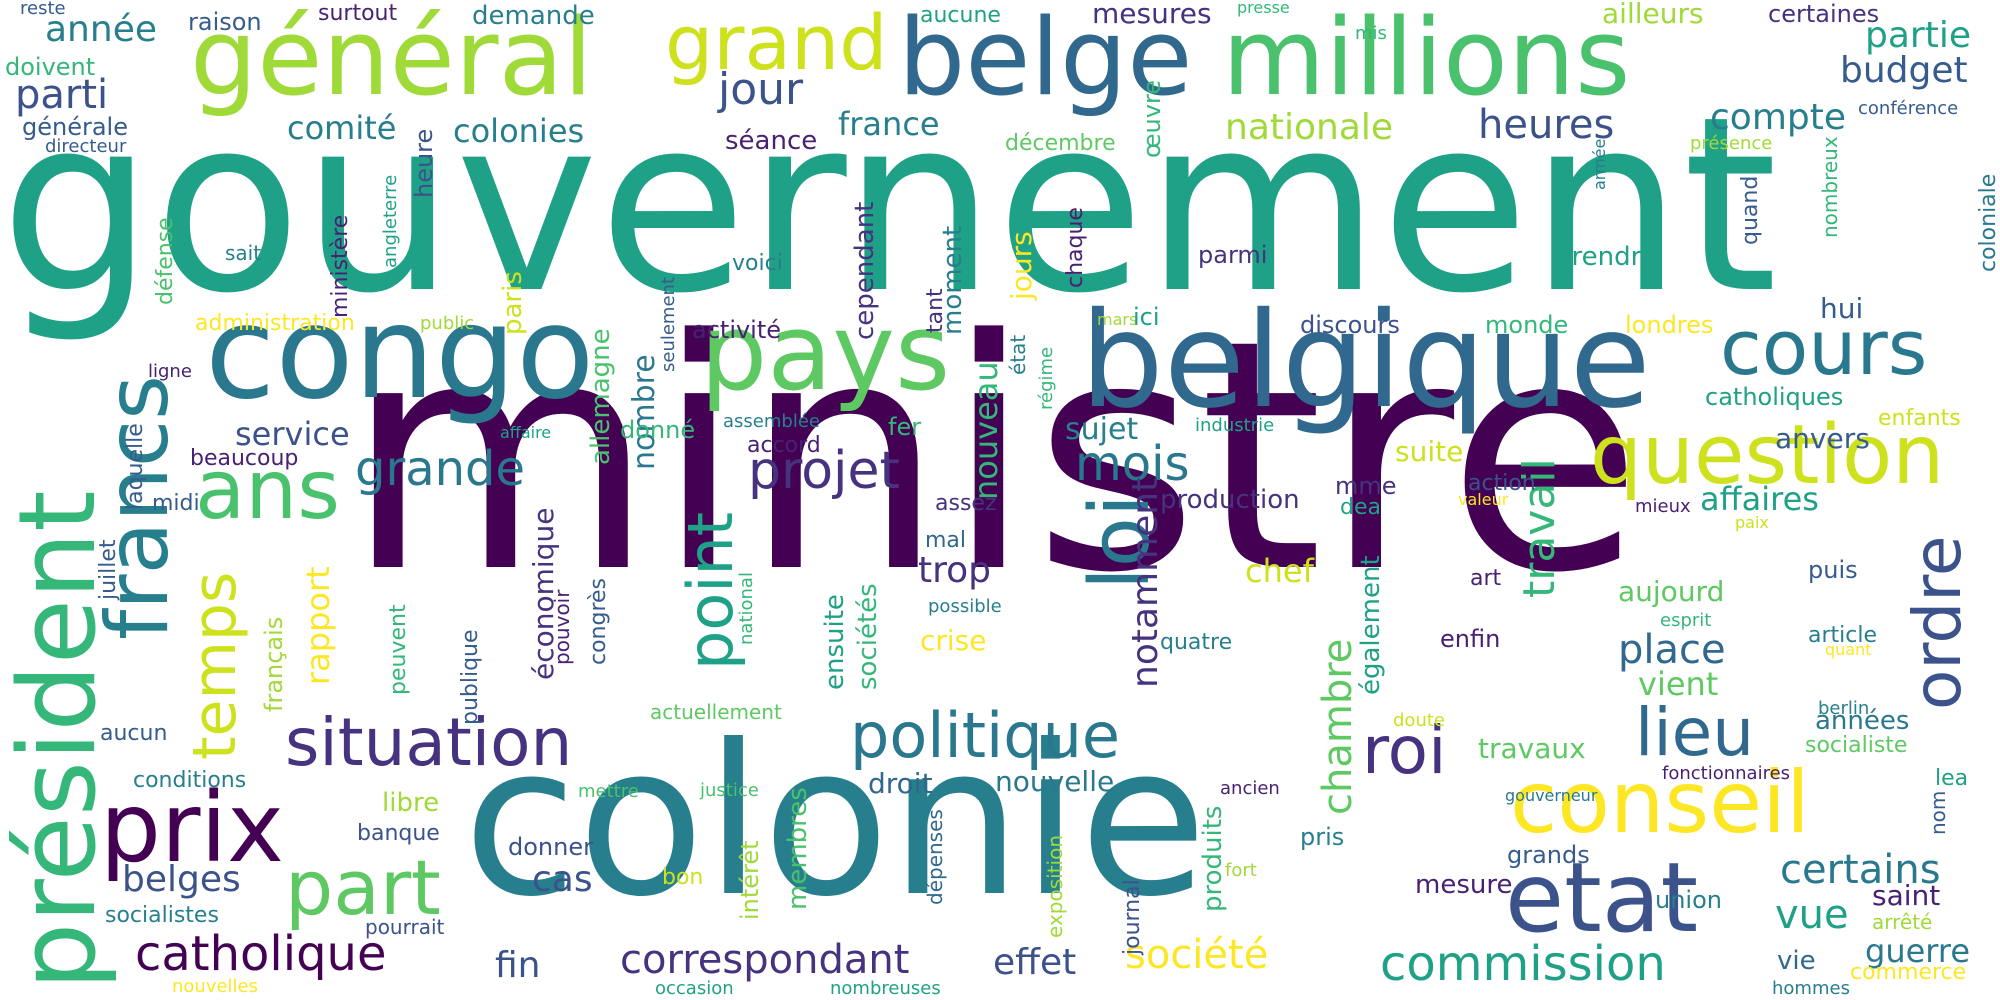 The height and width of the screenshot is (1000, 2000). I want to click on word-enfants: enfants, so click(1919, 418).